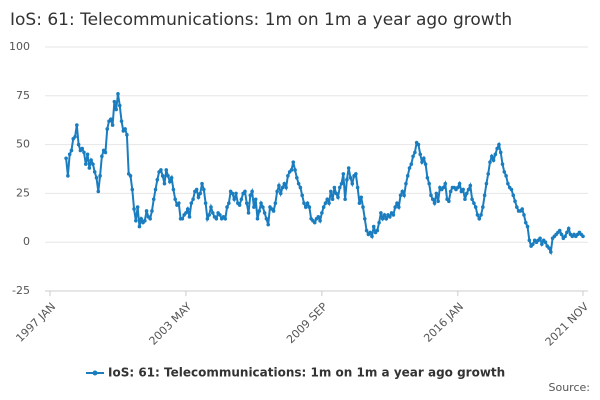  What do you see at coordinates (35, 322) in the screenshot?
I see `x-tick-label: 1997 JAN` at bounding box center [35, 322].